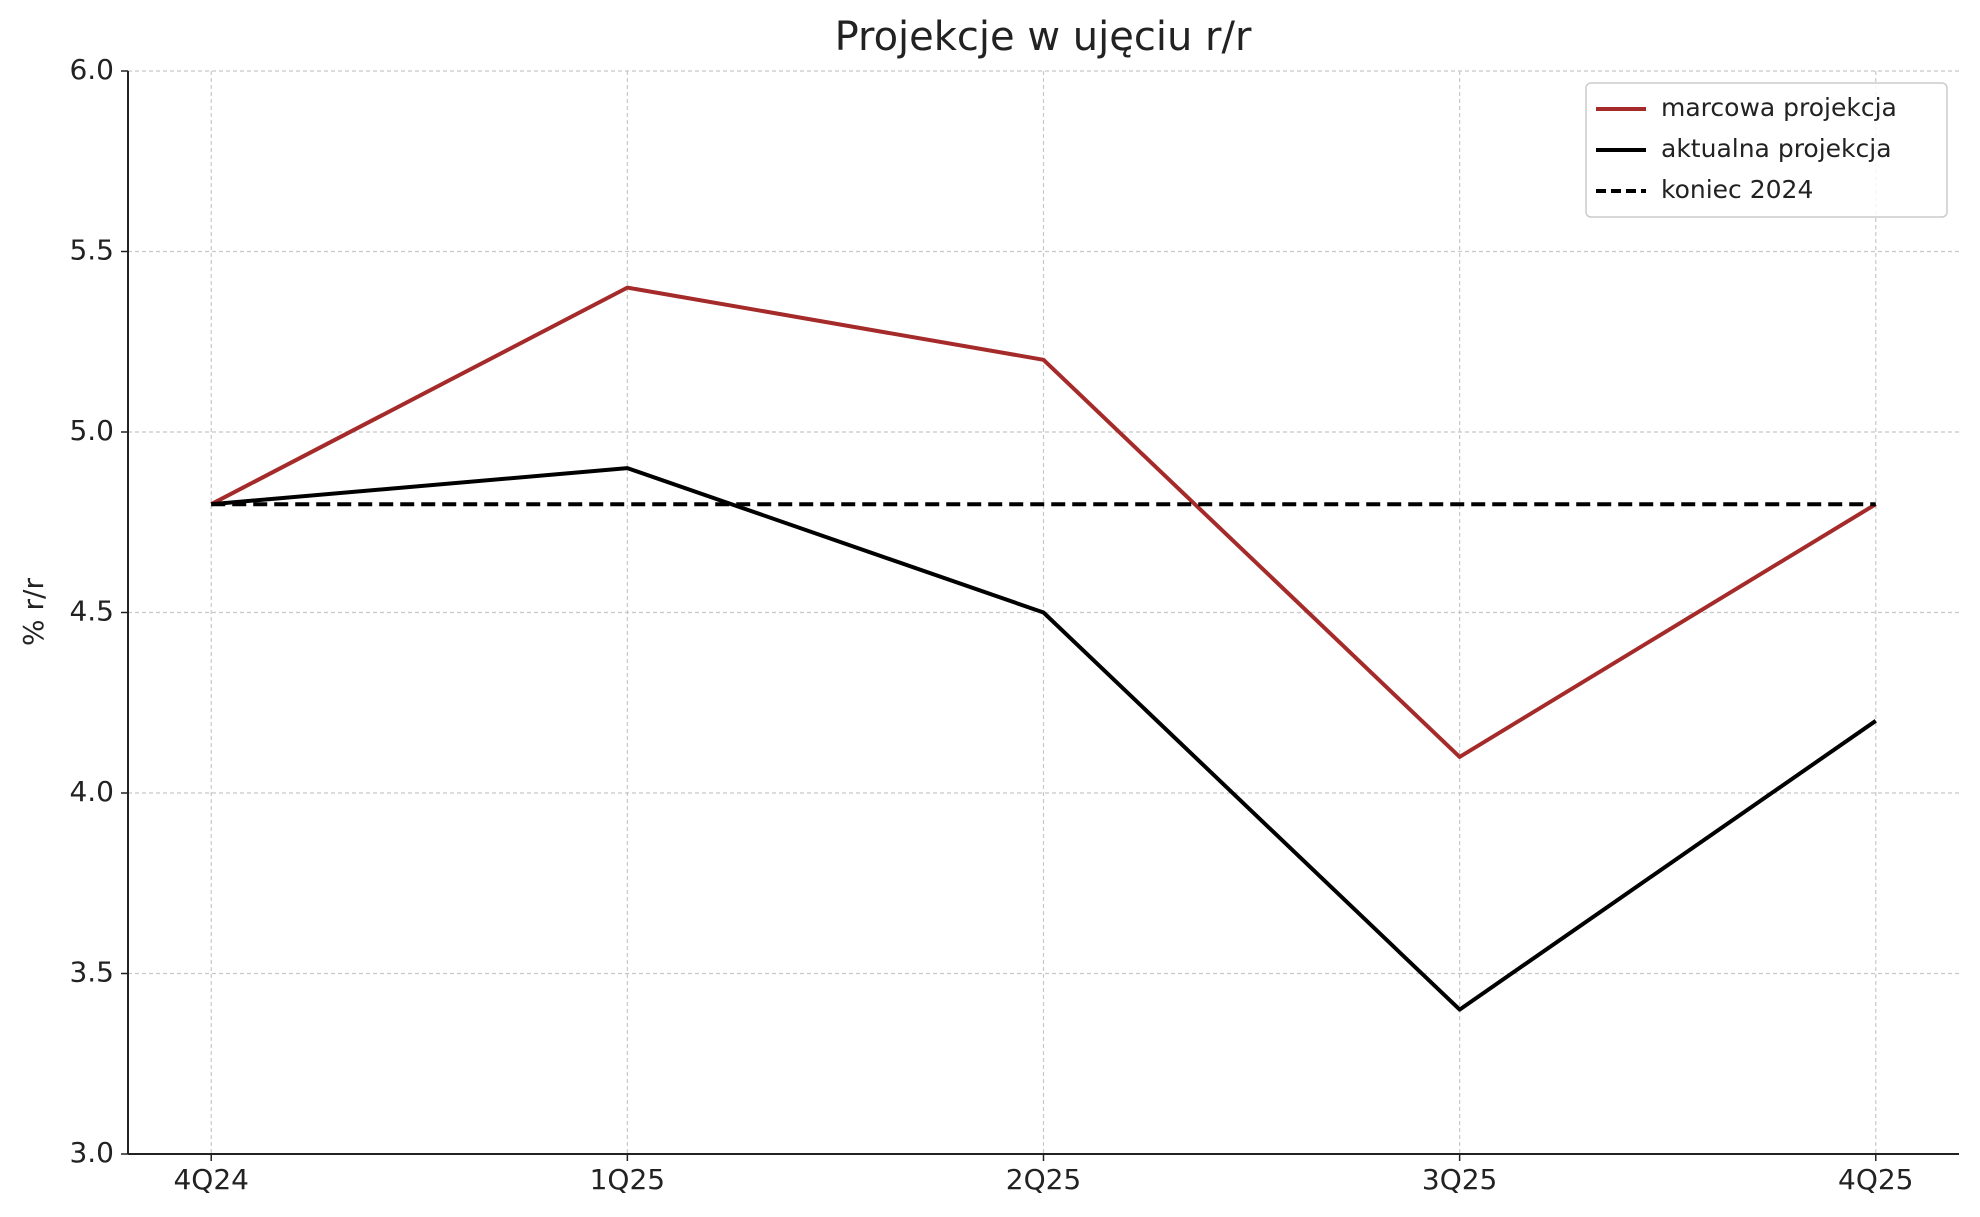 This screenshot has width=1980, height=1217. What do you see at coordinates (1779, 107) in the screenshot?
I see `legend-label: marcowa projekcja` at bounding box center [1779, 107].